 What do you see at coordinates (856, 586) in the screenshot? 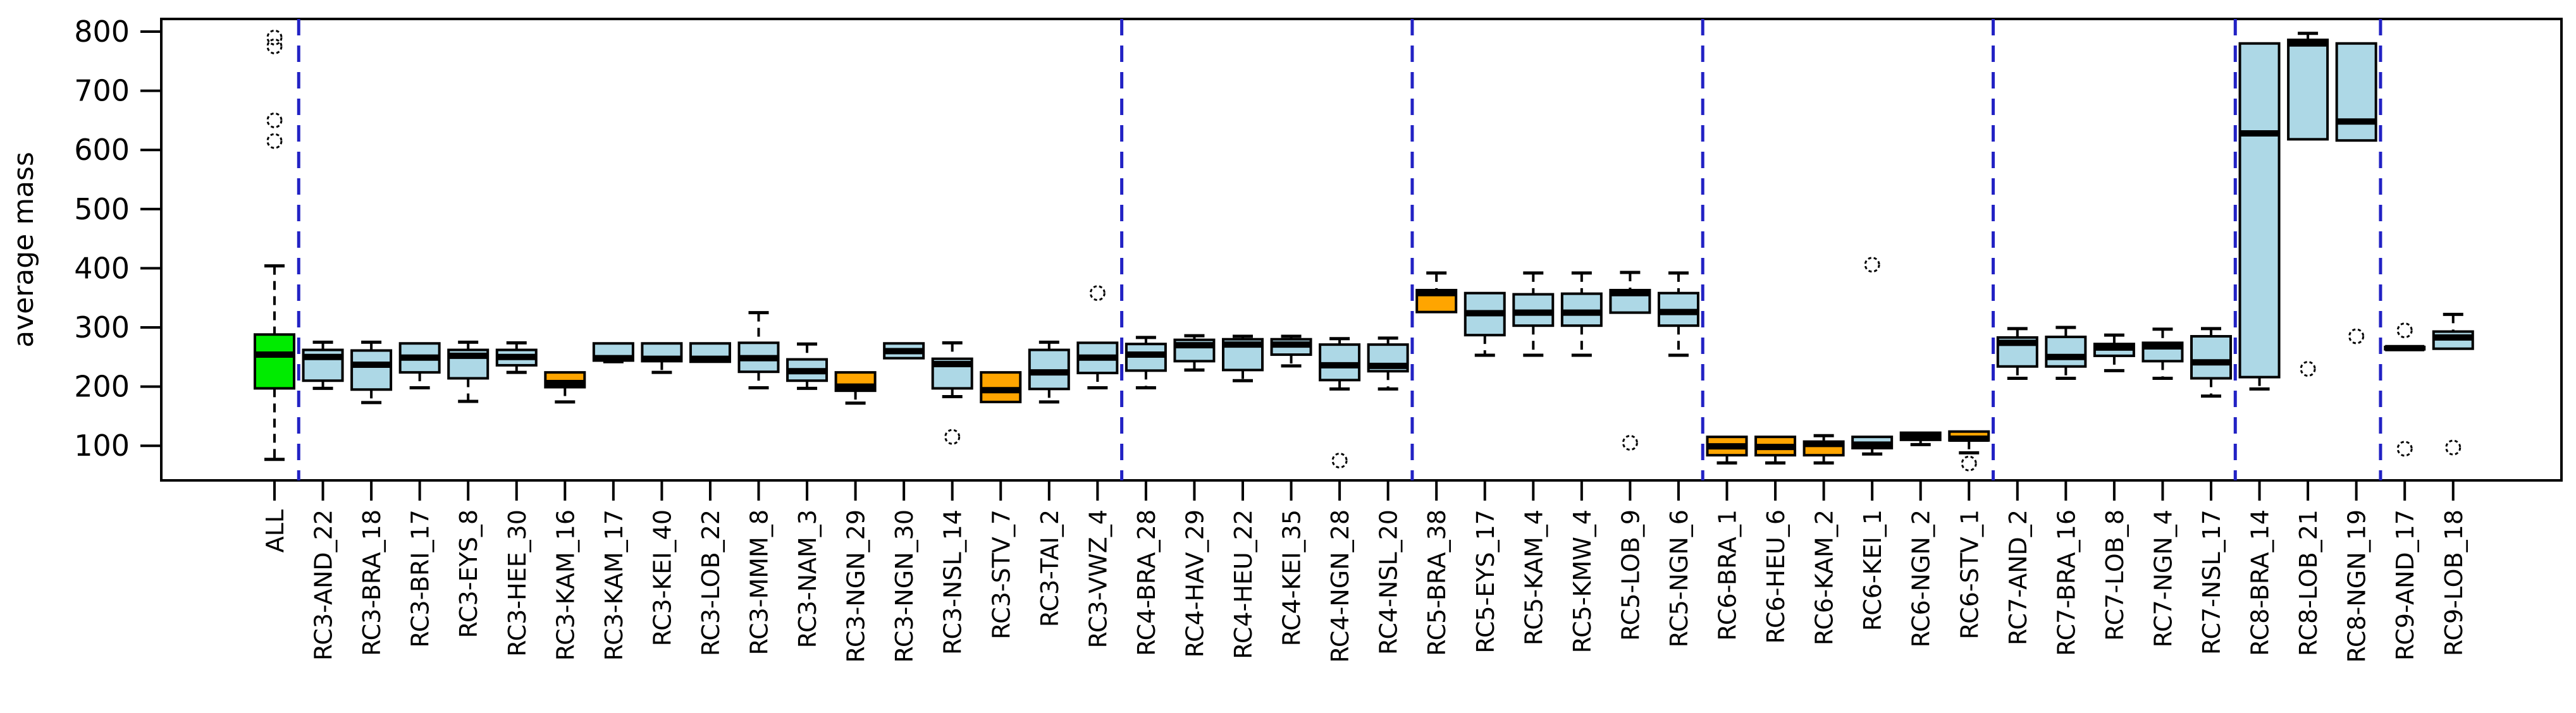
I see `x-category-label: RC3-NGN_29` at bounding box center [856, 586].